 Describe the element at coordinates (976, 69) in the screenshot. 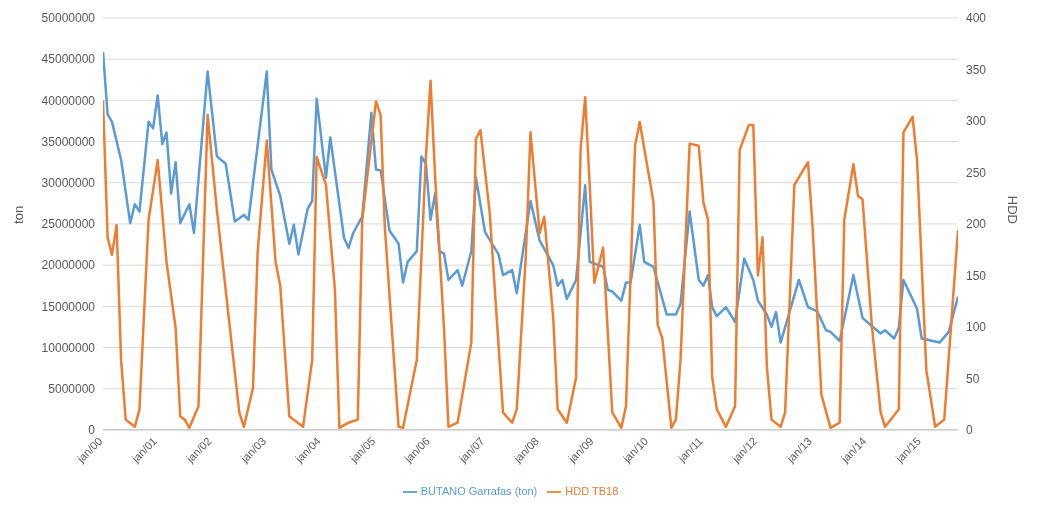

I see `y2-tick-label: 350` at that location.